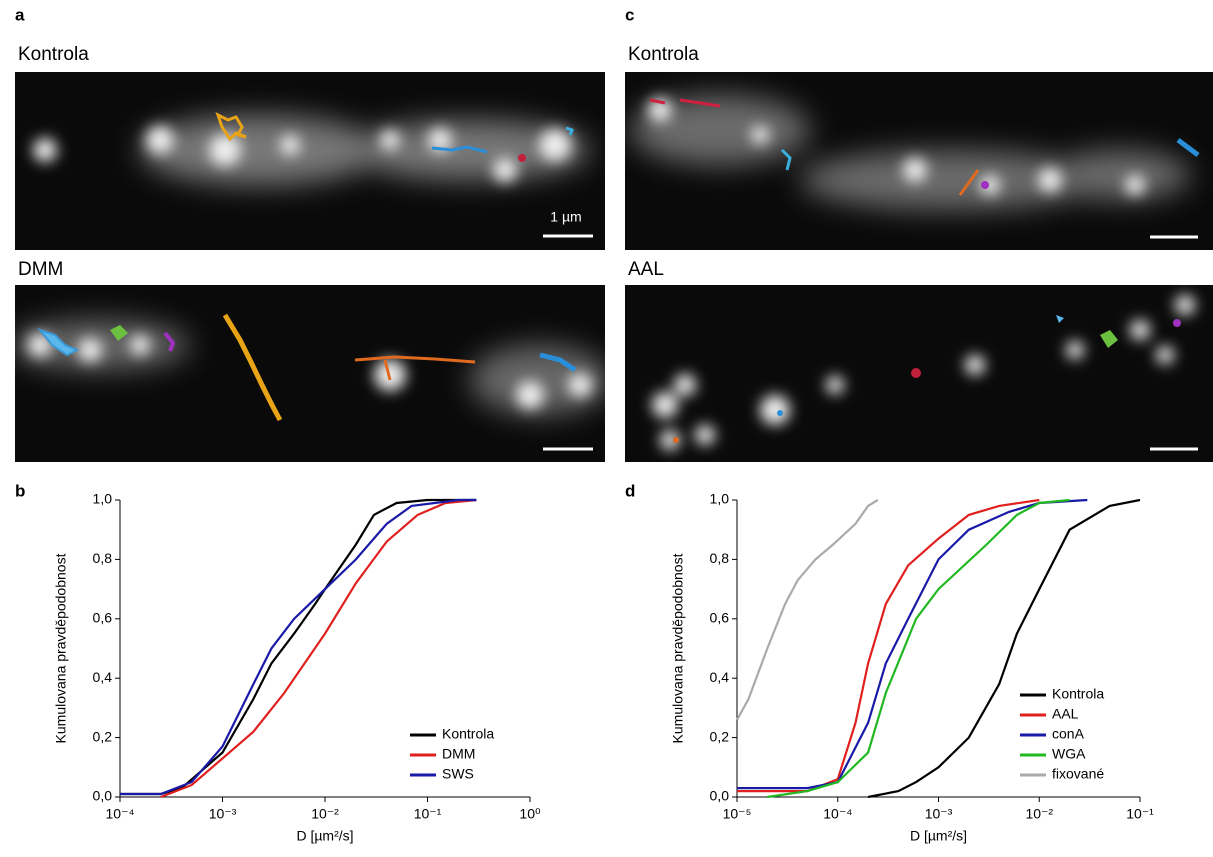  I want to click on x-tick-label: 10⁻⁵, so click(737, 814).